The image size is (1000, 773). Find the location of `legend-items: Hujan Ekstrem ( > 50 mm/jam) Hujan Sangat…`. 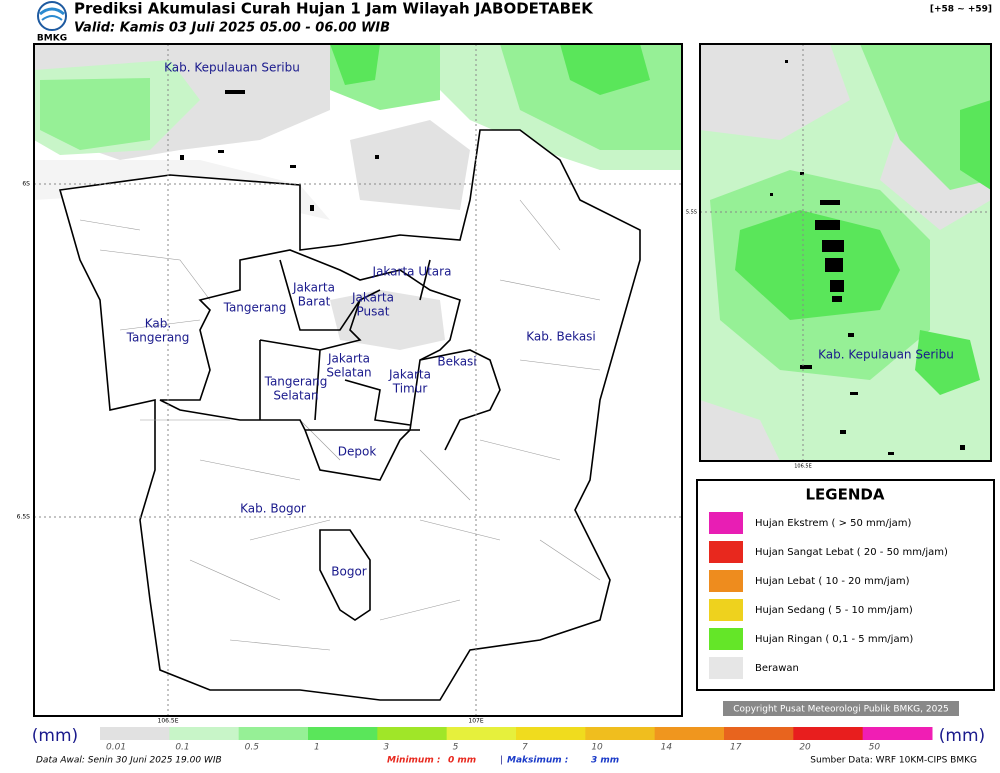

legend-items: Hujan Ekstrem ( > 50 mm/jam) Hujan Sangat… is located at coordinates (828, 595).